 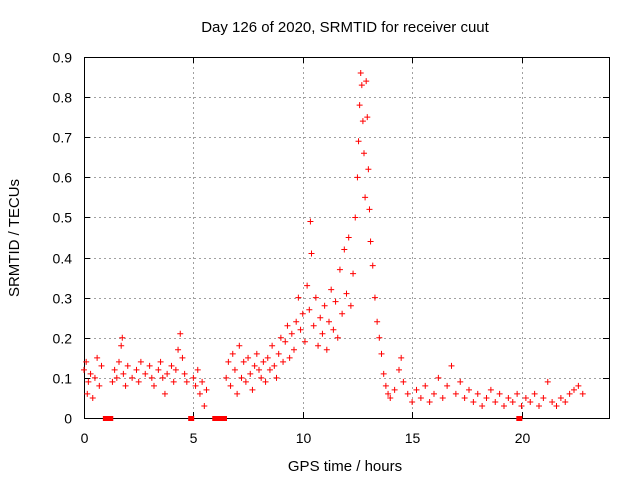 What do you see at coordinates (85, 438) in the screenshot?
I see `x-tick-label: 0` at bounding box center [85, 438].